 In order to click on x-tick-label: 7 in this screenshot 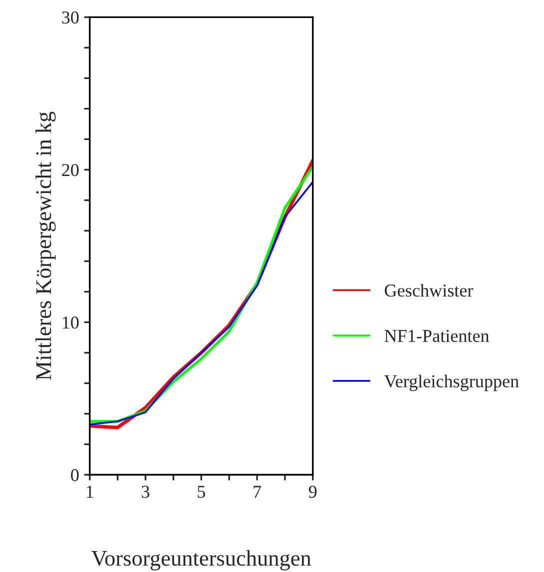, I will do `click(258, 492)`.